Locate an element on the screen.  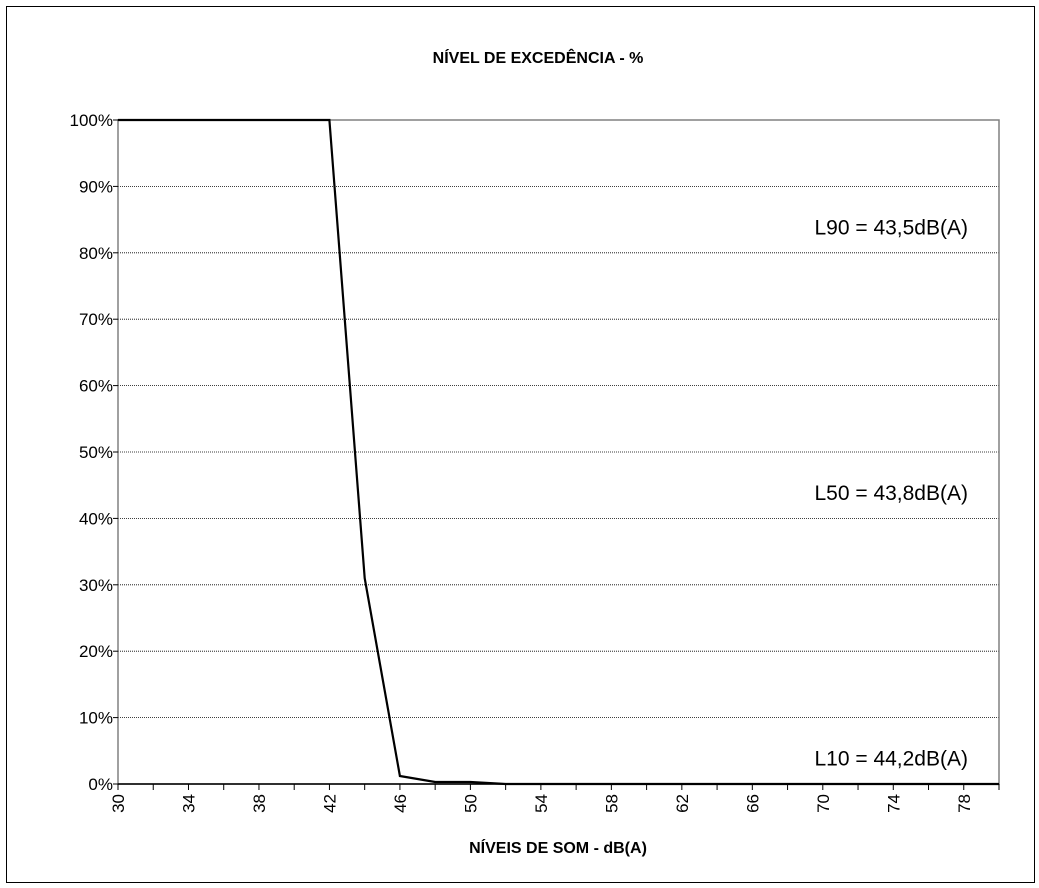
percentile-annotation: L90 = 43,5dB(A) is located at coordinates (891, 227).